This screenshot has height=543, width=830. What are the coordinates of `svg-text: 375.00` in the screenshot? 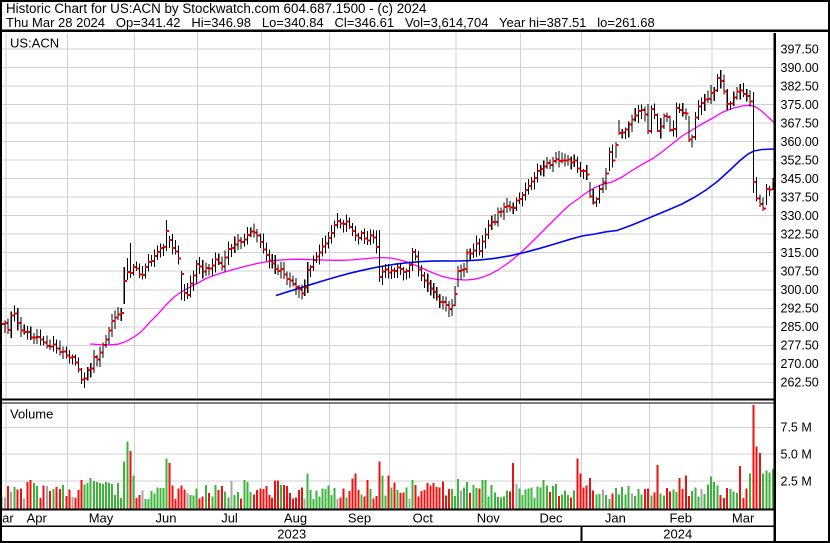 It's located at (800, 105).